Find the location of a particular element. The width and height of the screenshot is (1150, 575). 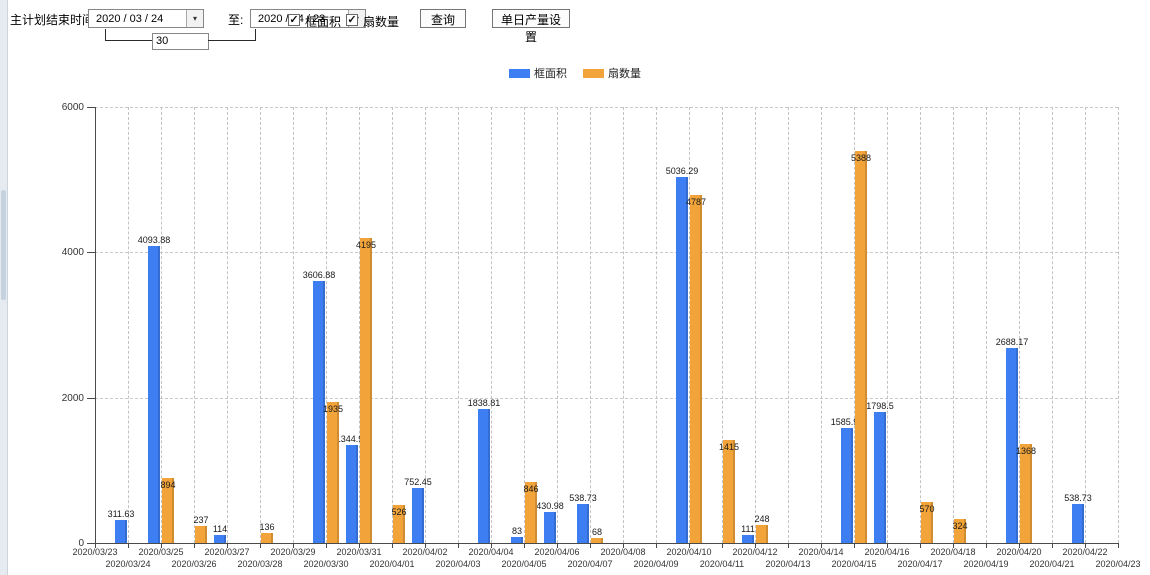

bar-扇数量-2020/04/11 is located at coordinates (729, 491).